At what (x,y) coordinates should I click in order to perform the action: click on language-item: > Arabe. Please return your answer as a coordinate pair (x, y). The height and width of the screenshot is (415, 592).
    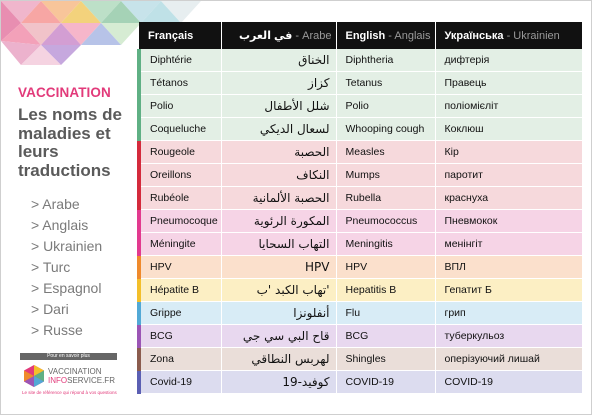
    Looking at the image, I should click on (55, 204).